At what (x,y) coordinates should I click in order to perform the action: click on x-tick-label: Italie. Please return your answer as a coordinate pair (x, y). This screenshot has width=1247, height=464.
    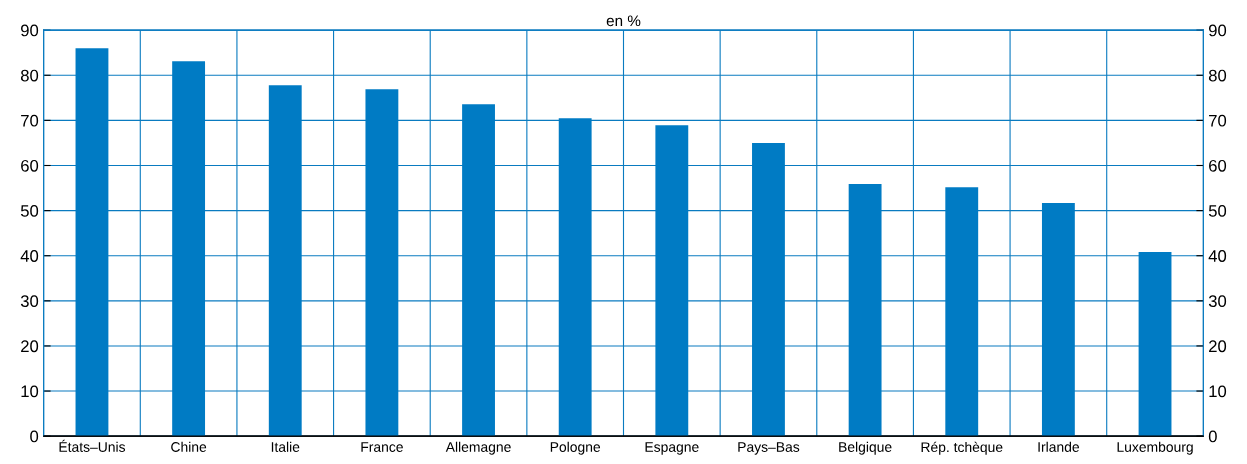
    Looking at the image, I should click on (285, 446).